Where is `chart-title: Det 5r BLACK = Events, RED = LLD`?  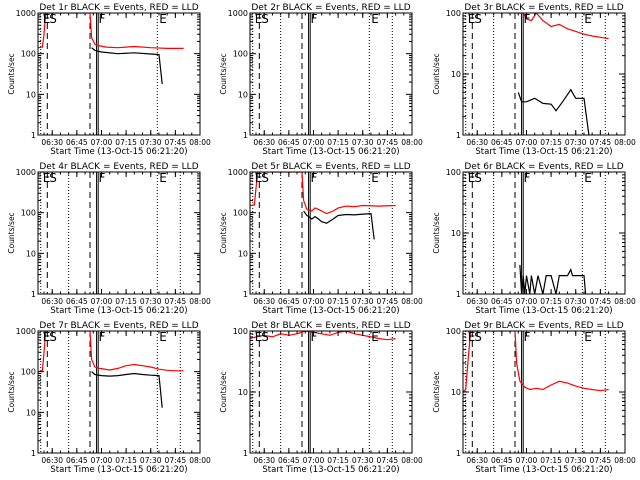 chart-title: Det 5r BLACK = Events, RED = LLD is located at coordinates (330, 167).